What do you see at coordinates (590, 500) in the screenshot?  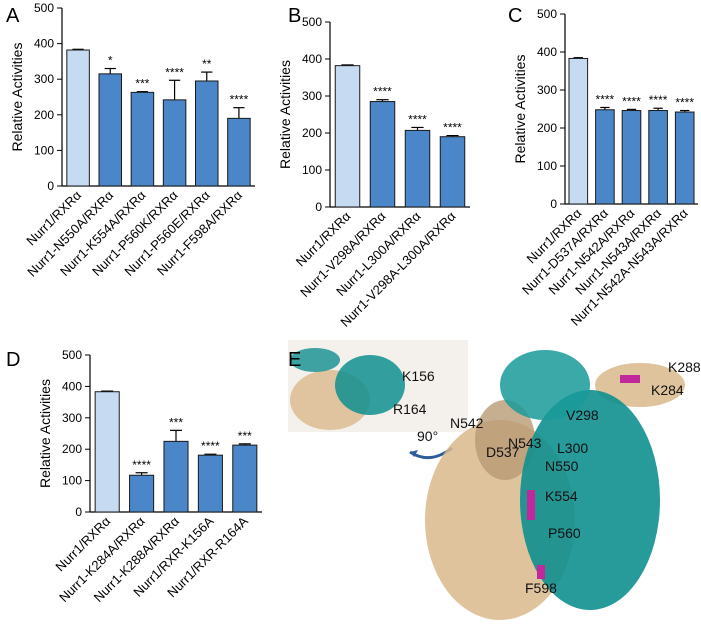 I see `nurr1-domain` at bounding box center [590, 500].